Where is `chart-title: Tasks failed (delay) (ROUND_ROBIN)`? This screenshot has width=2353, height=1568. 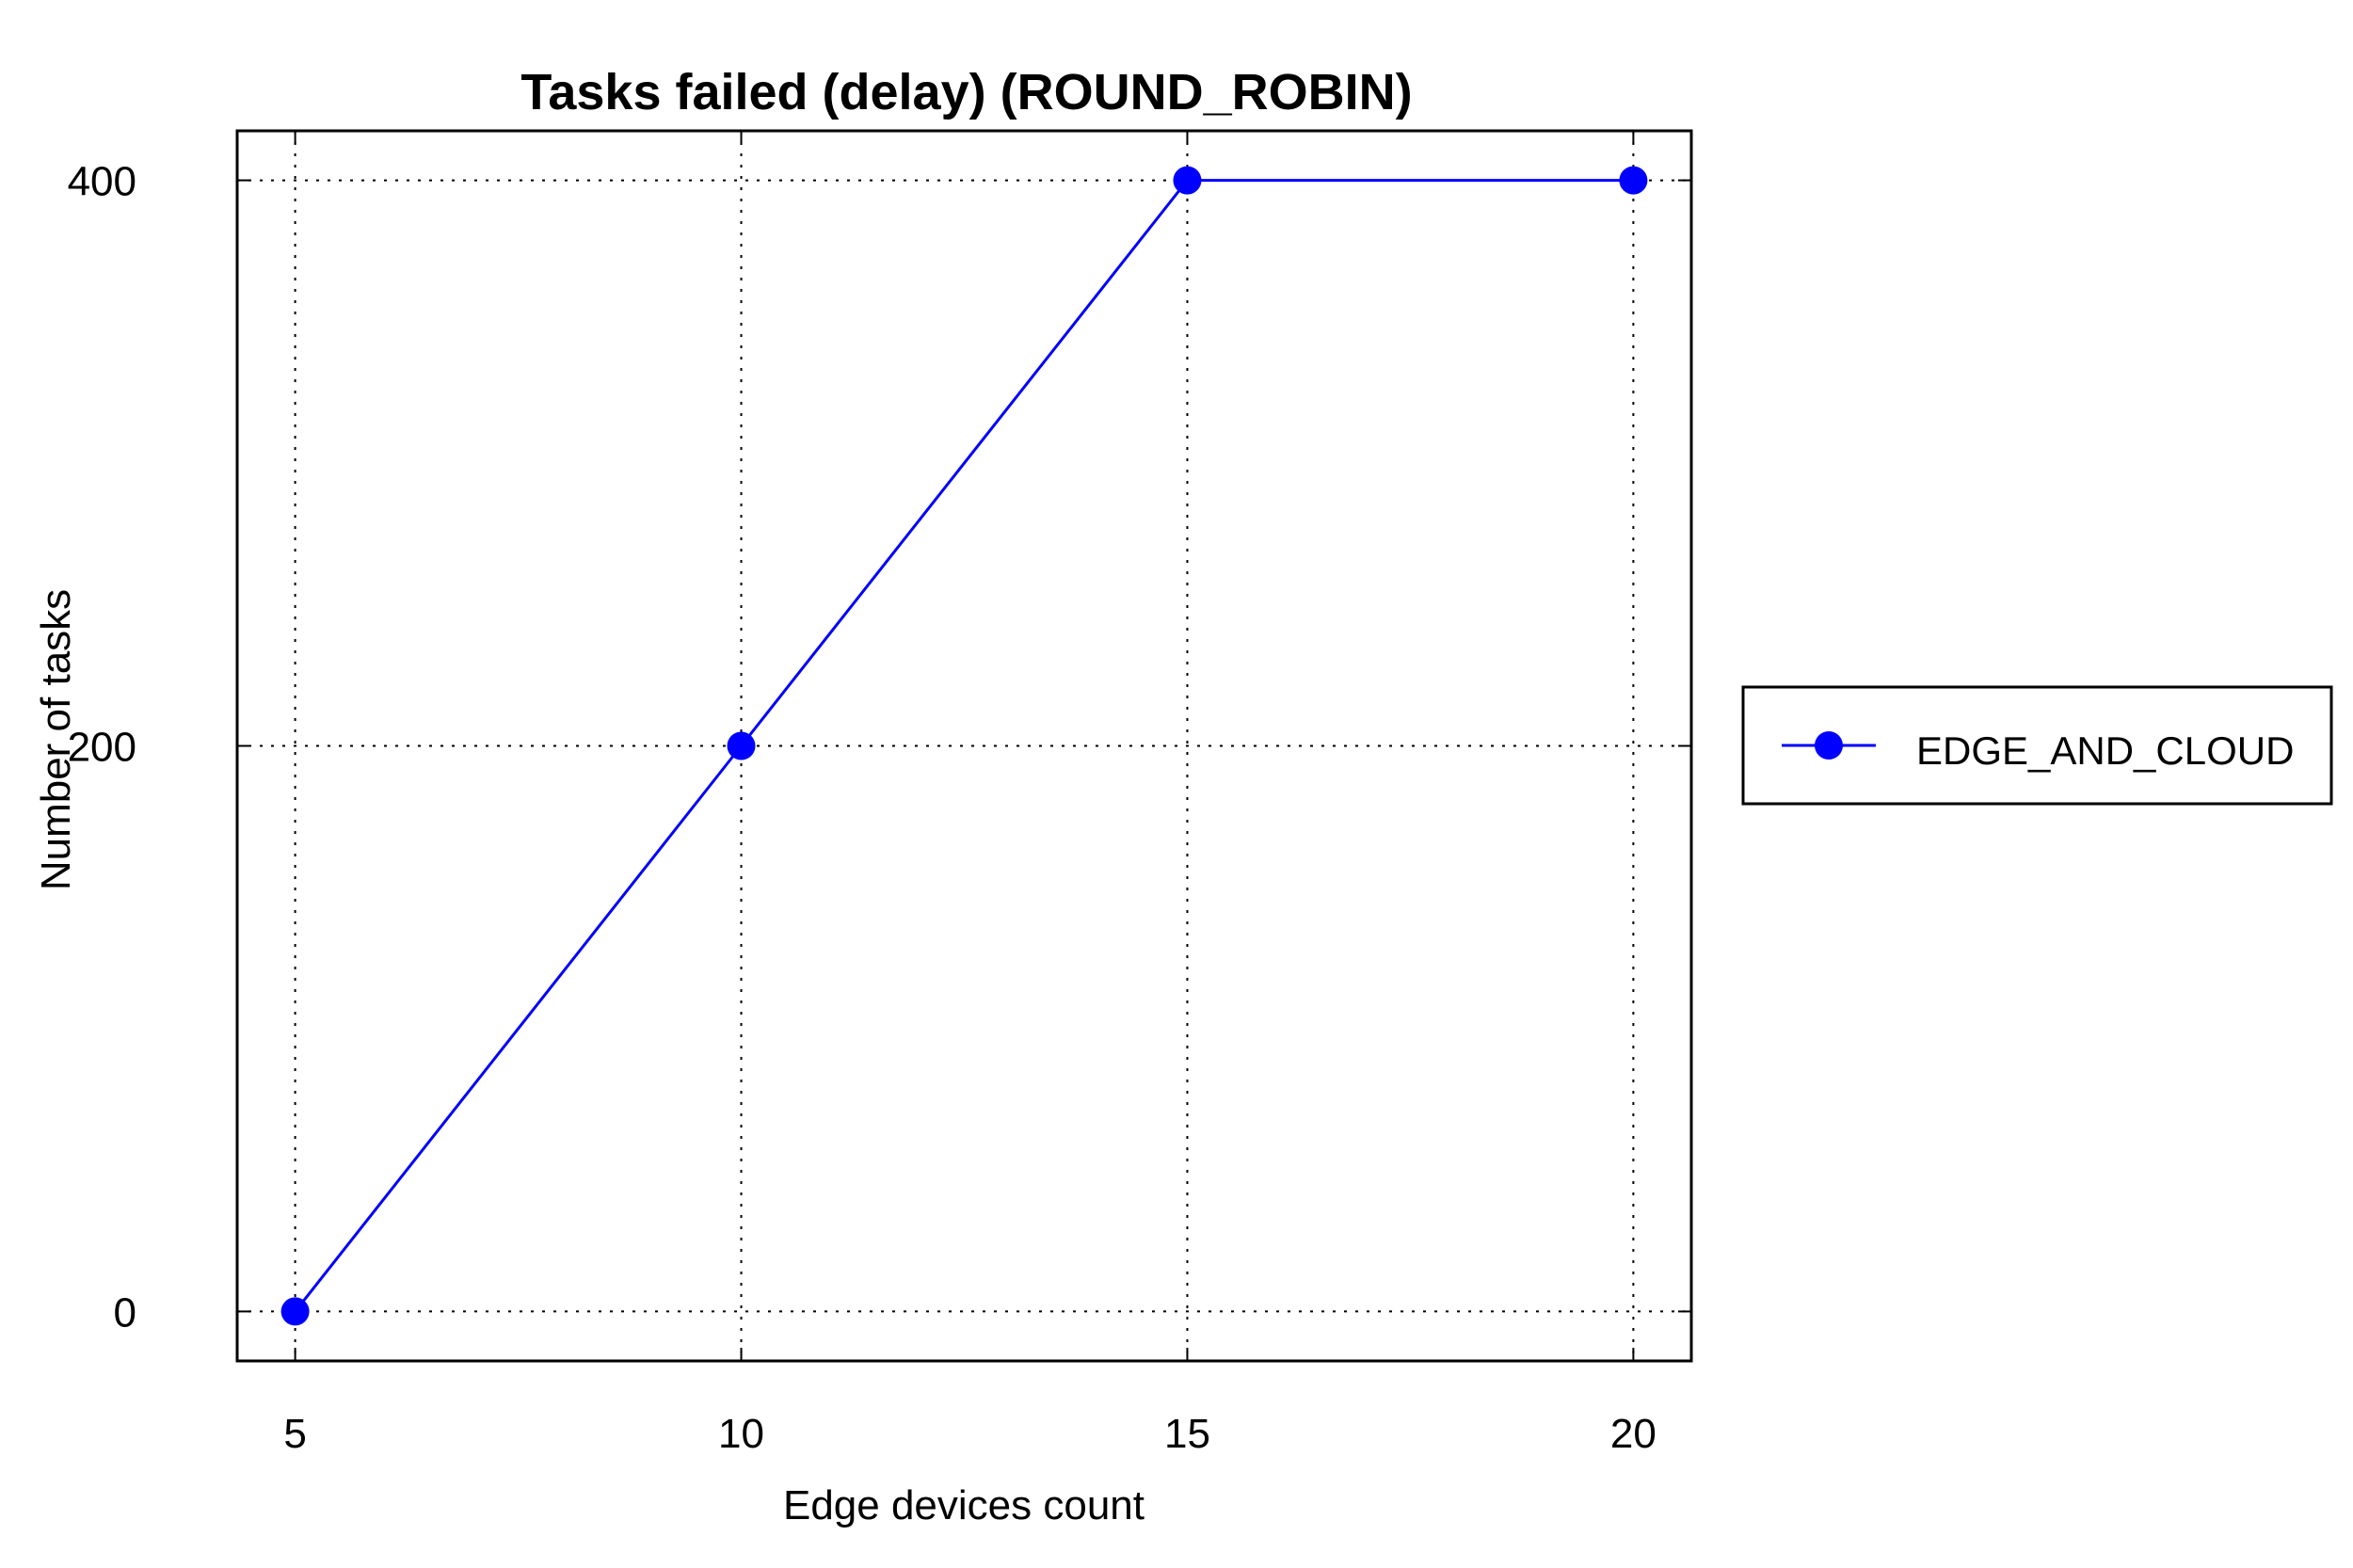 chart-title: Tasks failed (delay) (ROUND_ROBIN) is located at coordinates (966, 92).